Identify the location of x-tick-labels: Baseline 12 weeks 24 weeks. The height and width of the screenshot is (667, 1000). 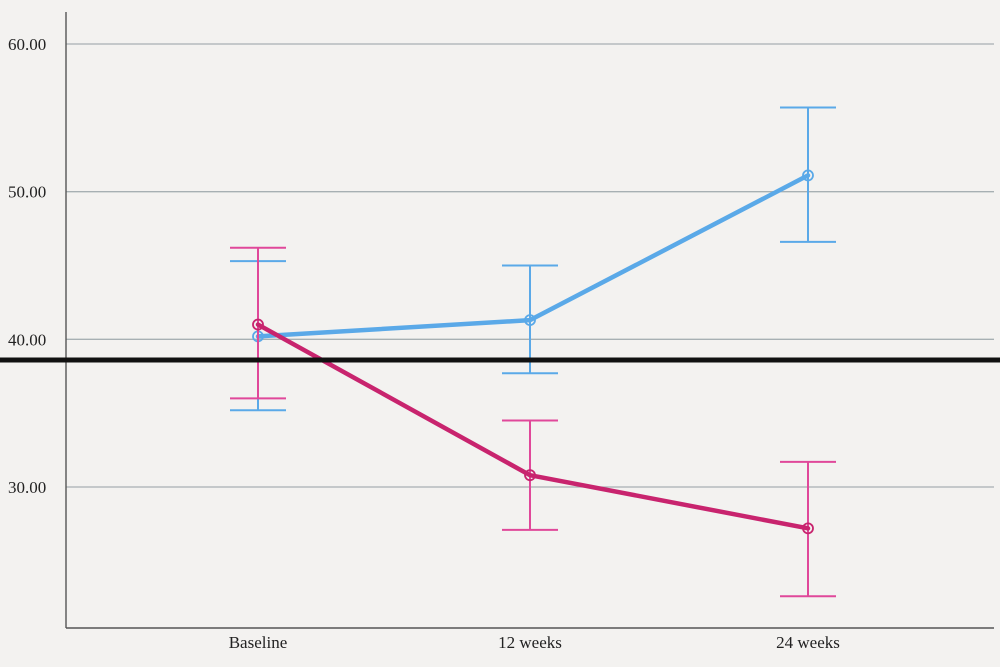
(534, 642).